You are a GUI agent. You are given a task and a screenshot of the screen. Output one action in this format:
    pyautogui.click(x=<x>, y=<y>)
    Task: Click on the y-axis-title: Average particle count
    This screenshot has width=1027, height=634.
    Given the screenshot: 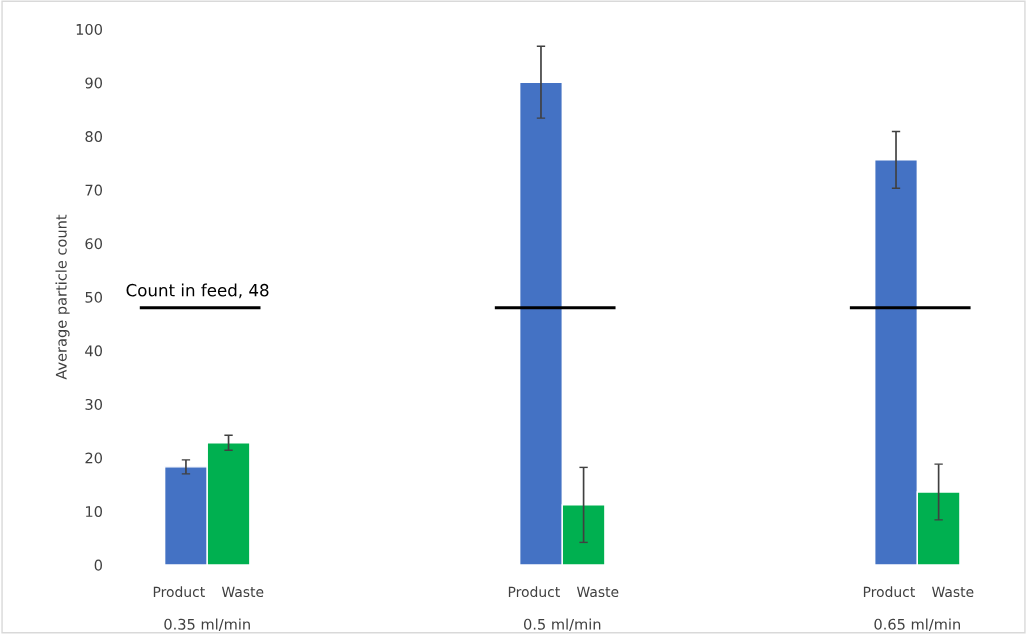 What is the action you would take?
    pyautogui.click(x=62, y=297)
    